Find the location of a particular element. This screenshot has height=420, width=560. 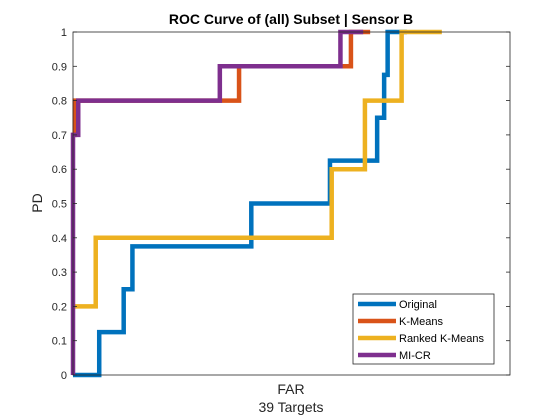

y-tick-label: 0.7 is located at coordinates (59, 136).